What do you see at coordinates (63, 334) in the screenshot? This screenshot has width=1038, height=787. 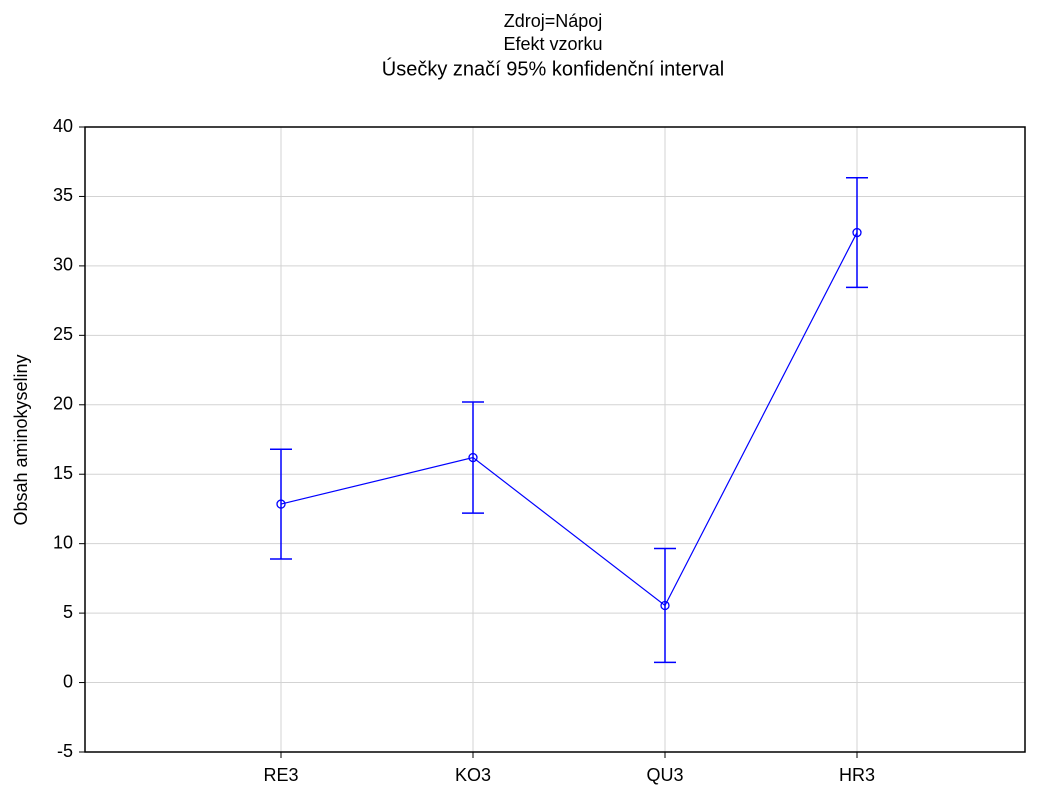 I see `y-tick-label: 25` at bounding box center [63, 334].